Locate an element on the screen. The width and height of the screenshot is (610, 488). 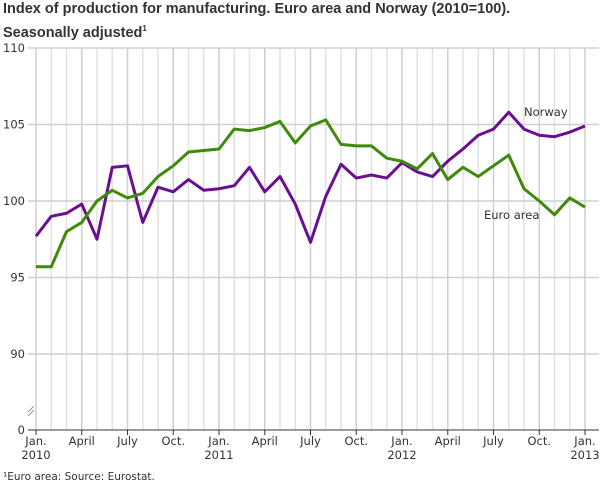
y-tick-label: 95 is located at coordinates (17, 278).